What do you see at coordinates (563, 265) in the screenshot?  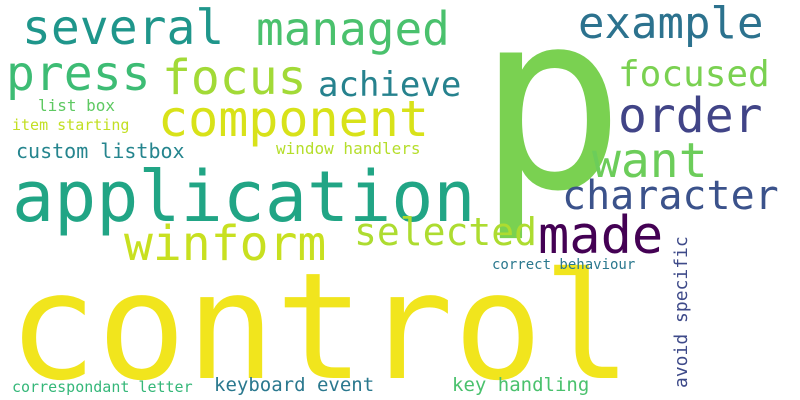 I see `word-correct-behaviour: correct behaviour` at bounding box center [563, 265].